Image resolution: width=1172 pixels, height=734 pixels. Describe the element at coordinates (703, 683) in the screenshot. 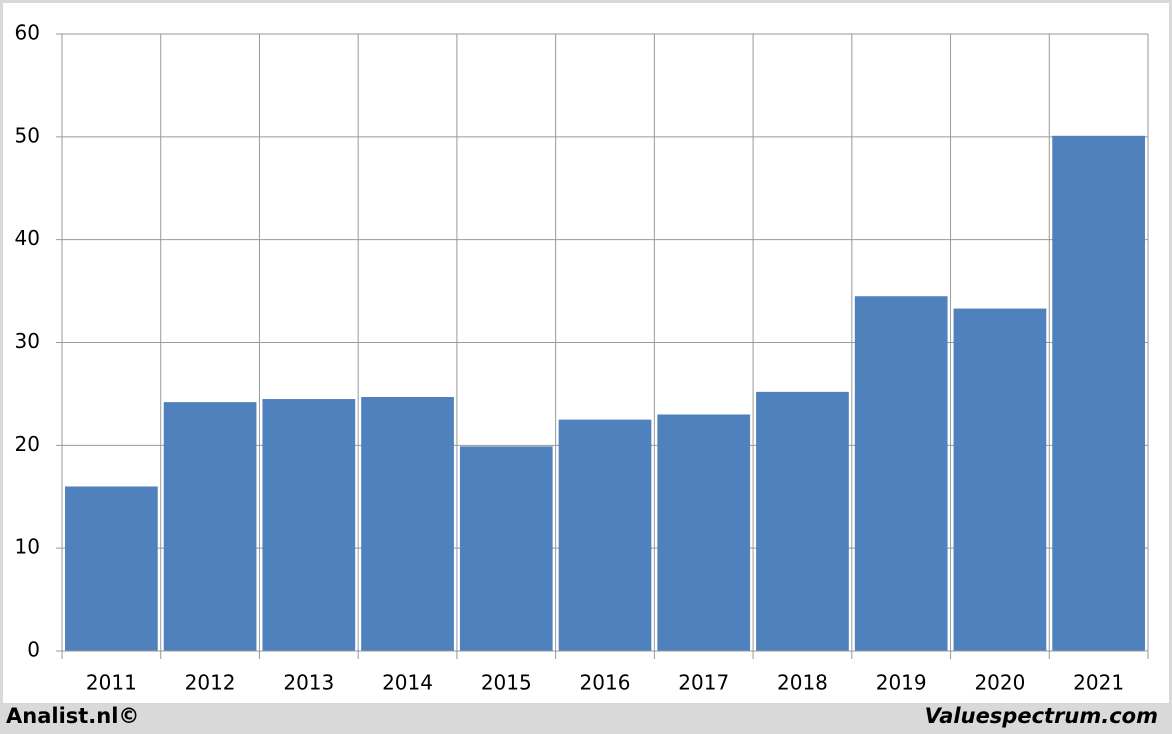

I see `x-tick-label: 2017` at that location.